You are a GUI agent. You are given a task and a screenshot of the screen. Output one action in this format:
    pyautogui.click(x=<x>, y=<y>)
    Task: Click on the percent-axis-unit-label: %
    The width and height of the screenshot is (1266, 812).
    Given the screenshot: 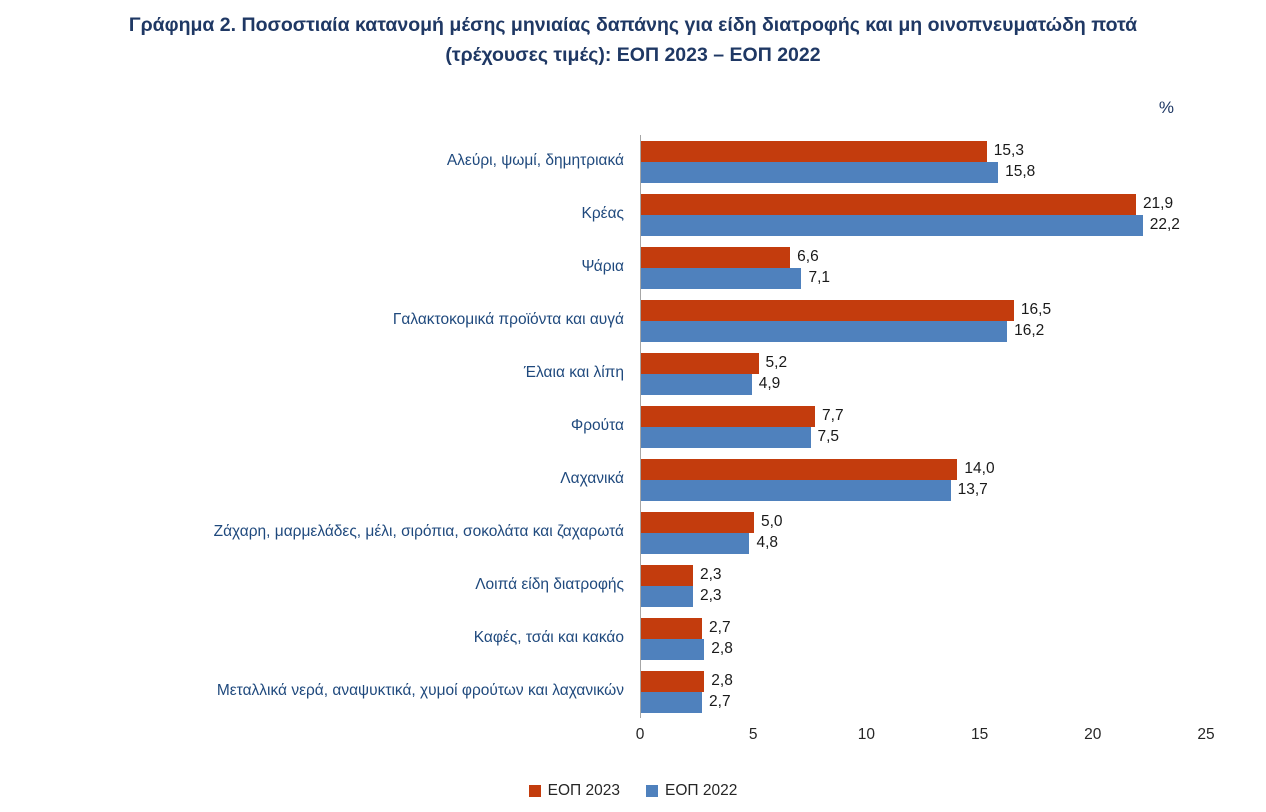 What is the action you would take?
    pyautogui.click(x=1166, y=107)
    